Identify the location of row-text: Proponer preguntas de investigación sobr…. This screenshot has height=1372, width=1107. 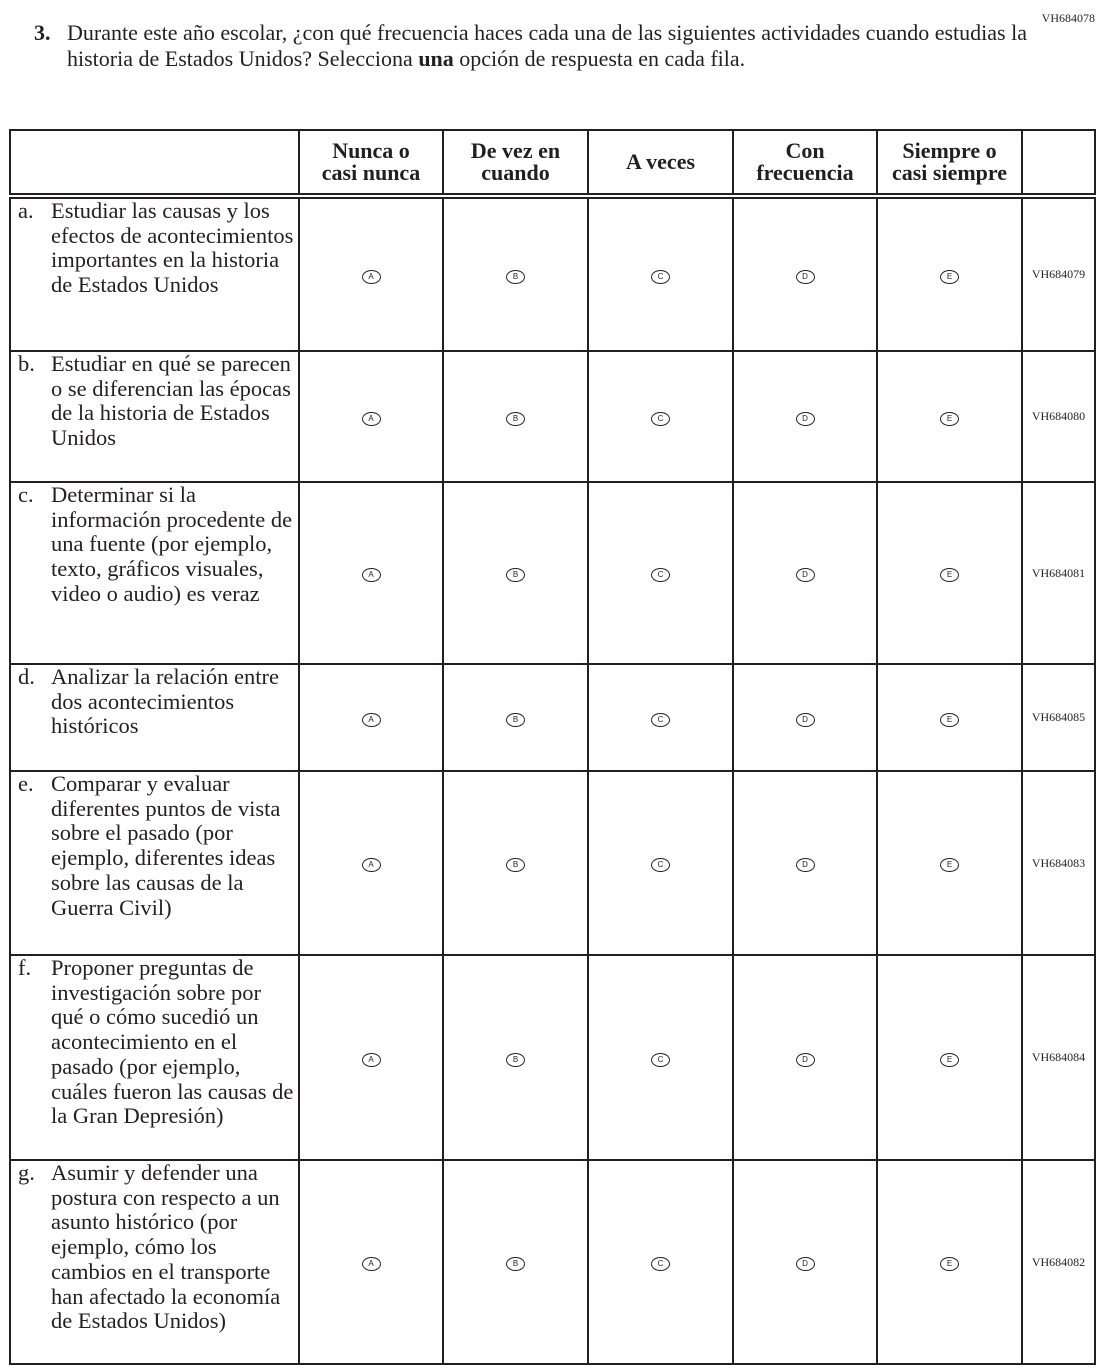
(172, 1042).